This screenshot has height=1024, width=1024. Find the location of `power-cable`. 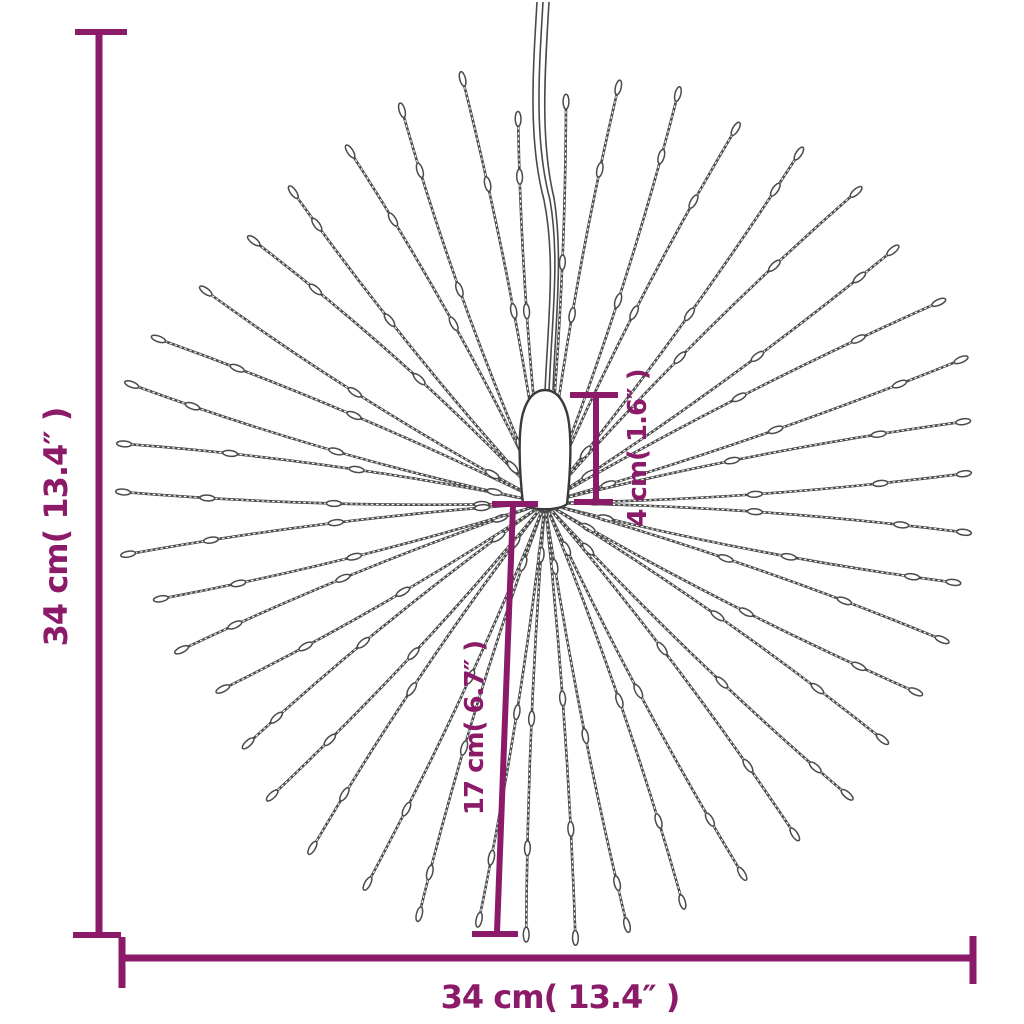

power-cable is located at coordinates (546, 197).